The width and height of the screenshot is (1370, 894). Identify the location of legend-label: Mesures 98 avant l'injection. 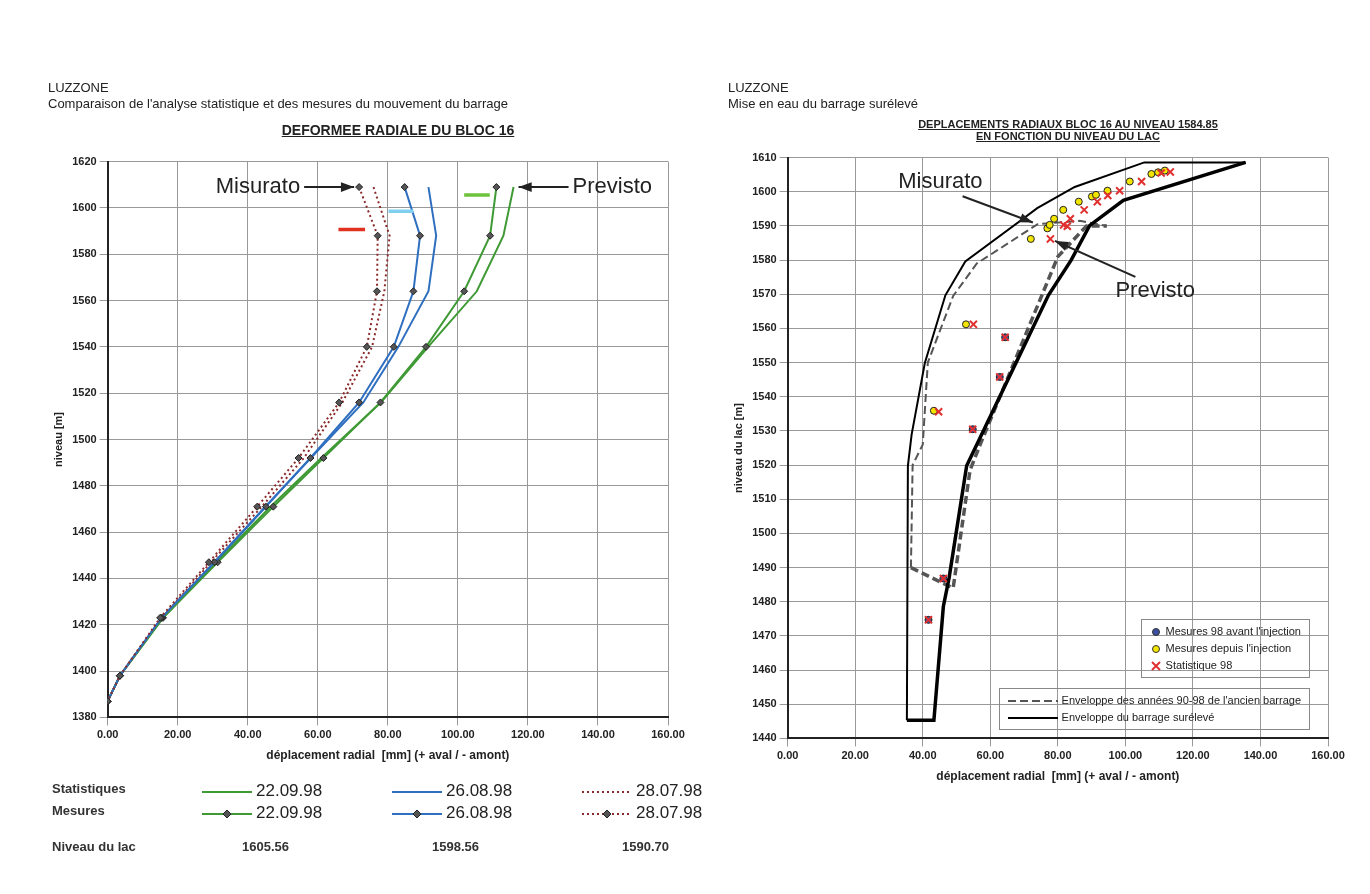
(1232, 631).